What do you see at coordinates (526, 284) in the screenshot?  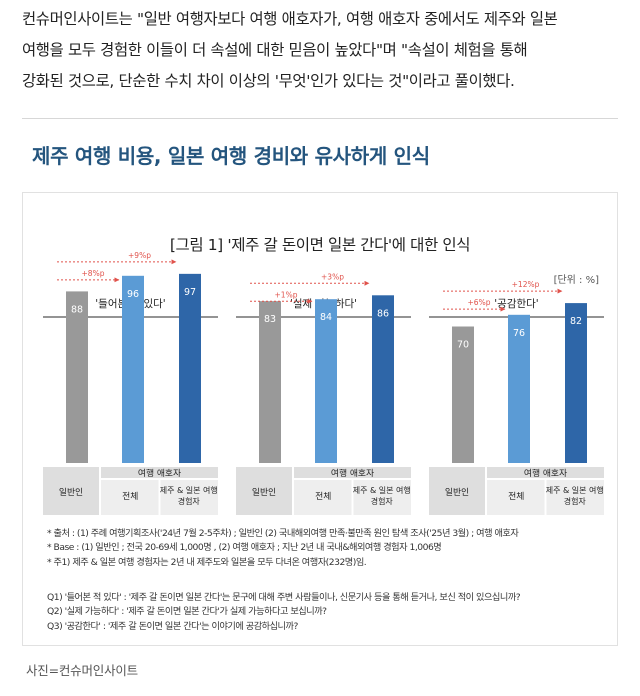 I see `diff-label: +12%p` at bounding box center [526, 284].